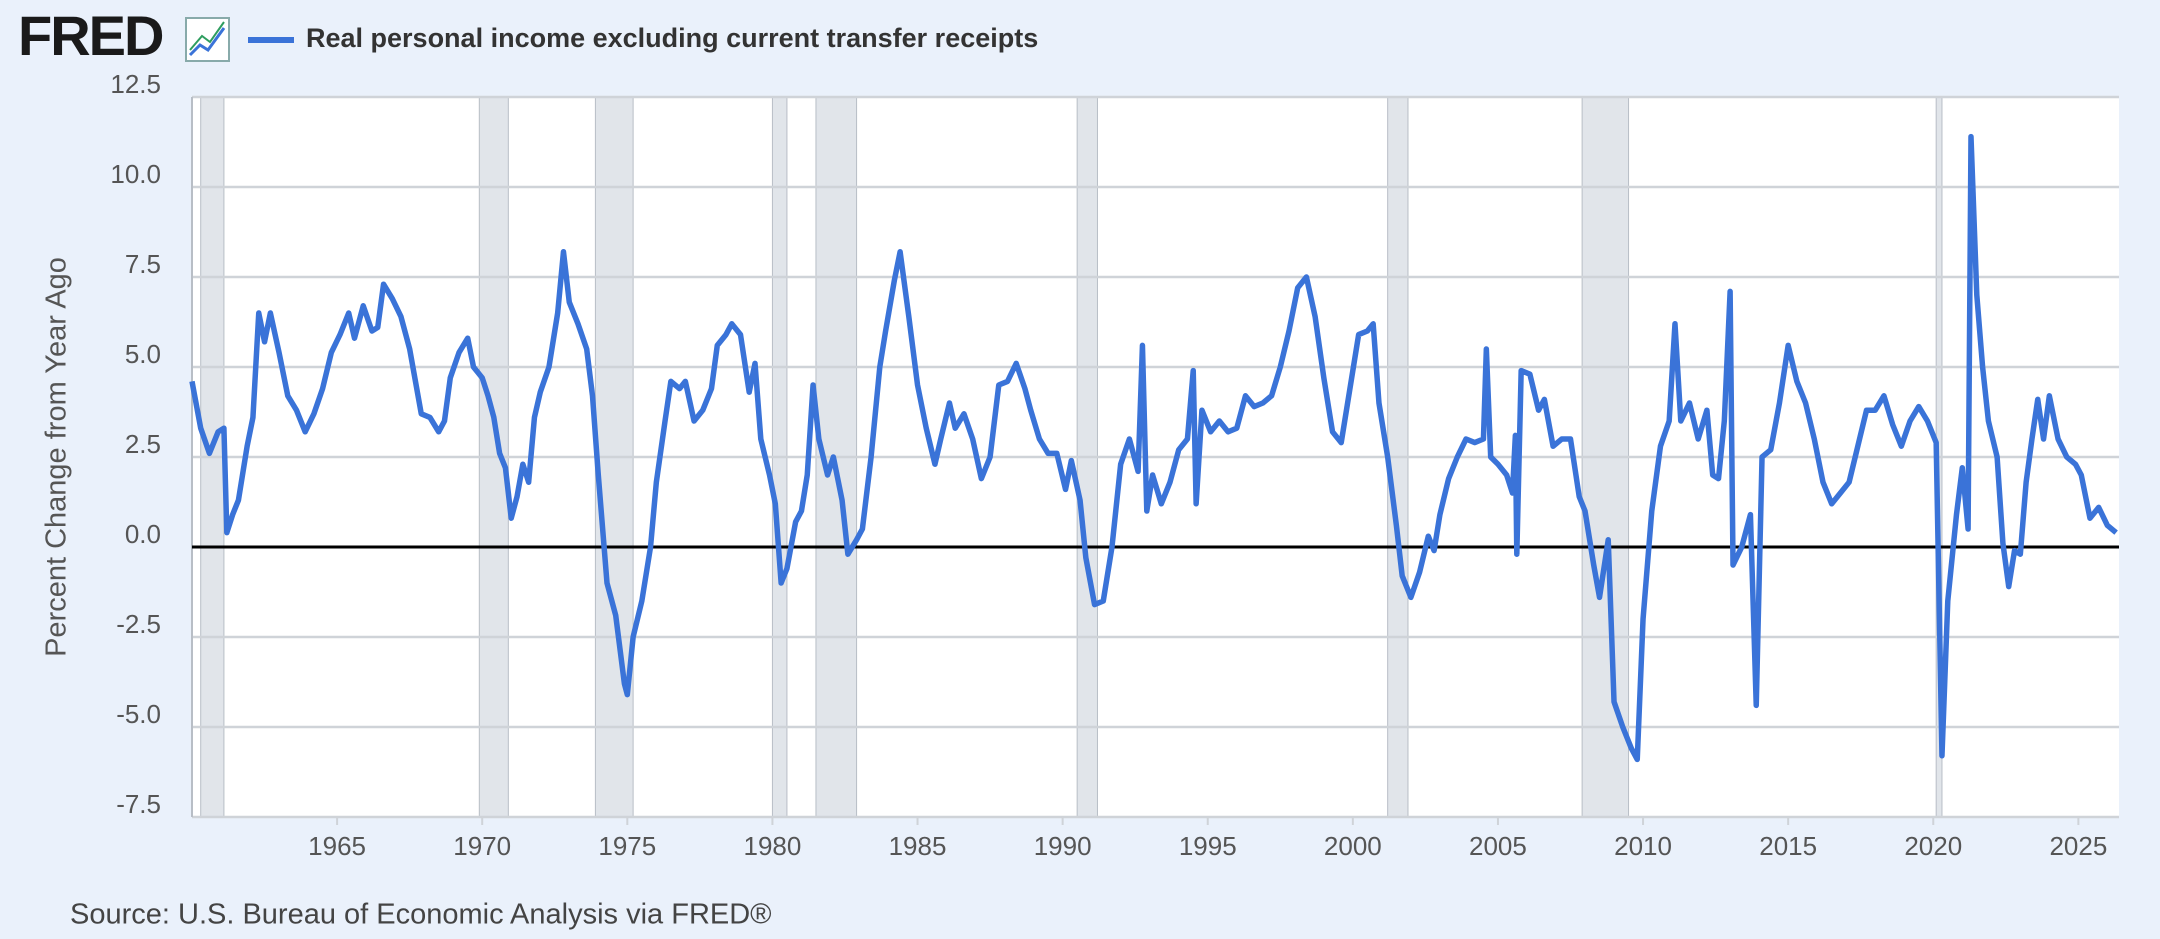 The width and height of the screenshot is (2160, 939). I want to click on y-tick-label: 12.5, so click(135, 84).